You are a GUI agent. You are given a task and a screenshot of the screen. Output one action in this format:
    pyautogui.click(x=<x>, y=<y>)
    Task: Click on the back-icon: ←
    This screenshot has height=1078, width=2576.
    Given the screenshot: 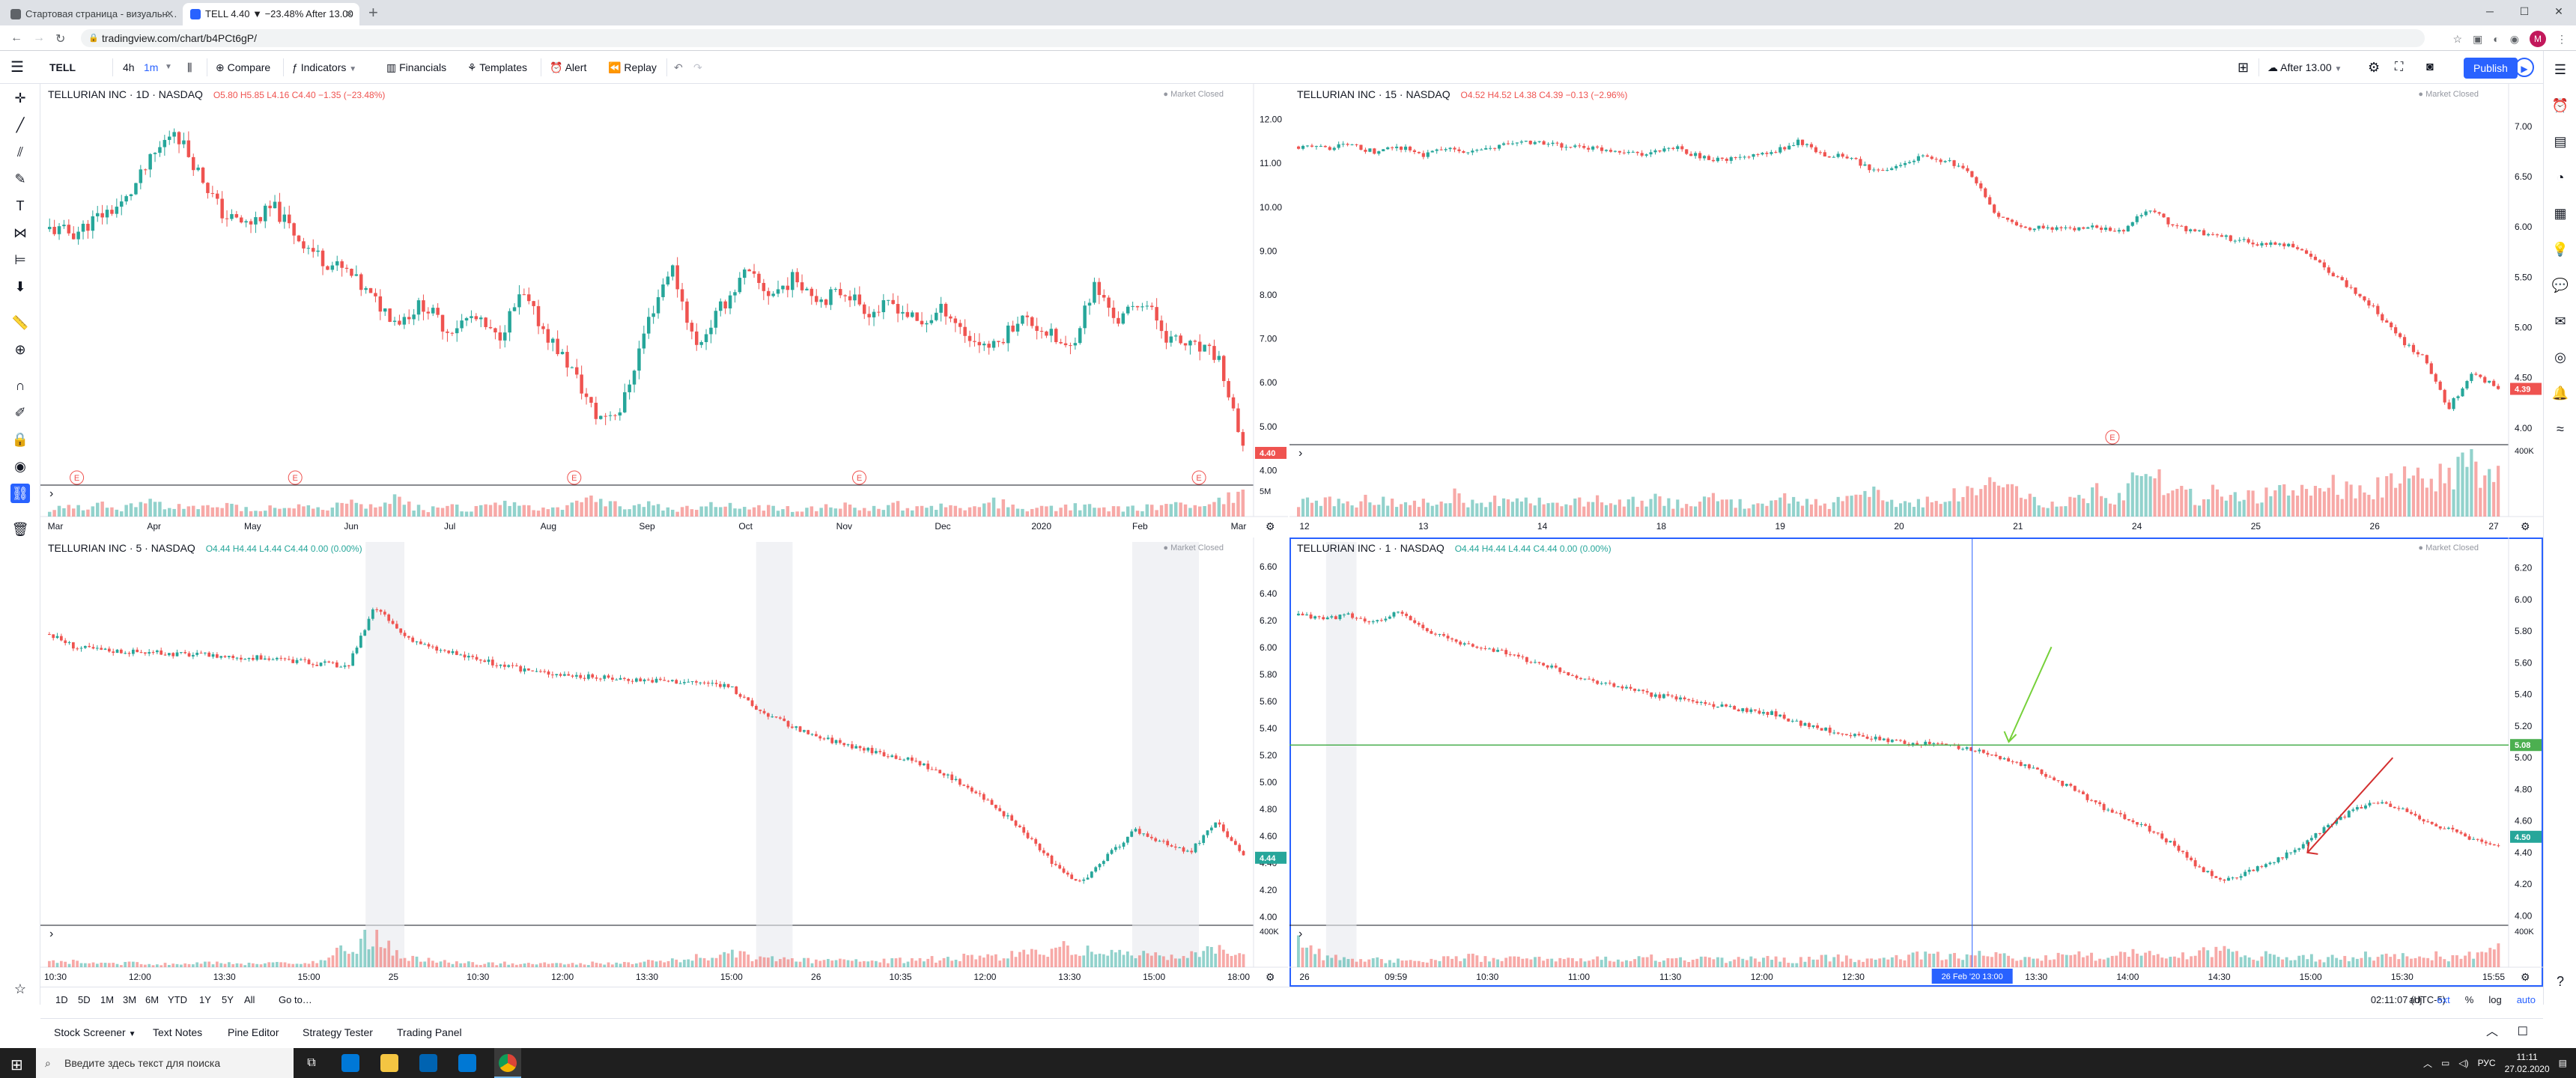 What is the action you would take?
    pyautogui.click(x=16, y=37)
    